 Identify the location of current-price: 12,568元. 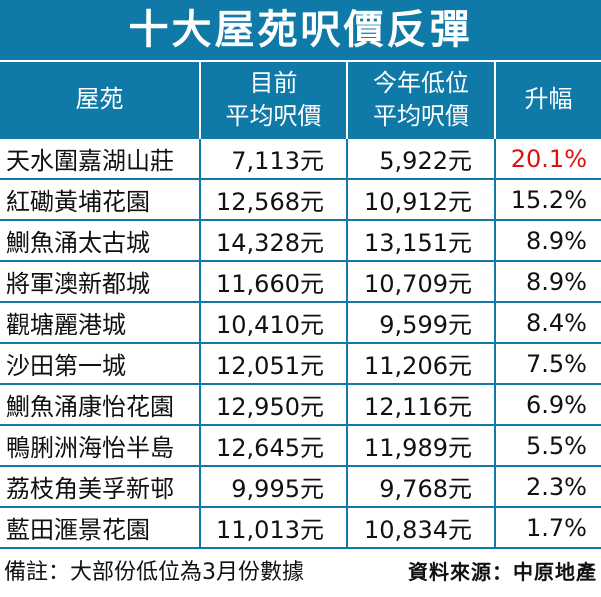
(273, 199).